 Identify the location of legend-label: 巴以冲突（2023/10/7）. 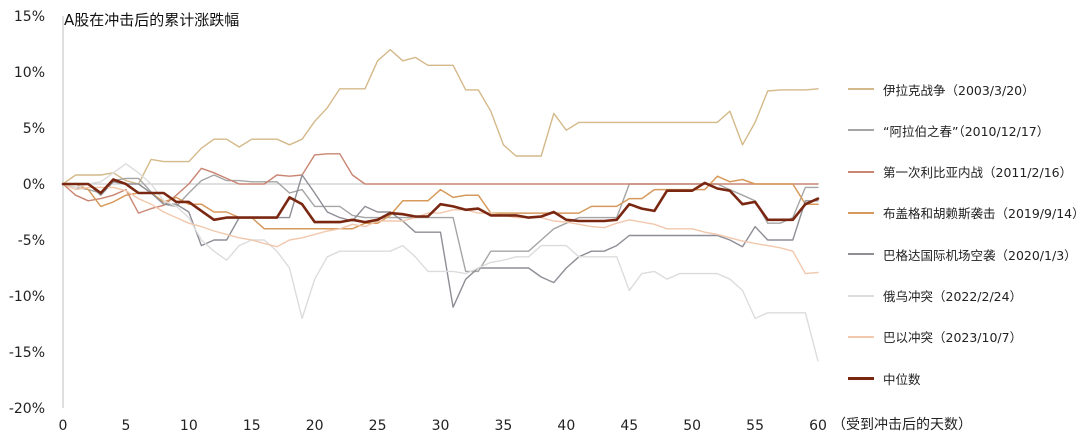
(953, 338).